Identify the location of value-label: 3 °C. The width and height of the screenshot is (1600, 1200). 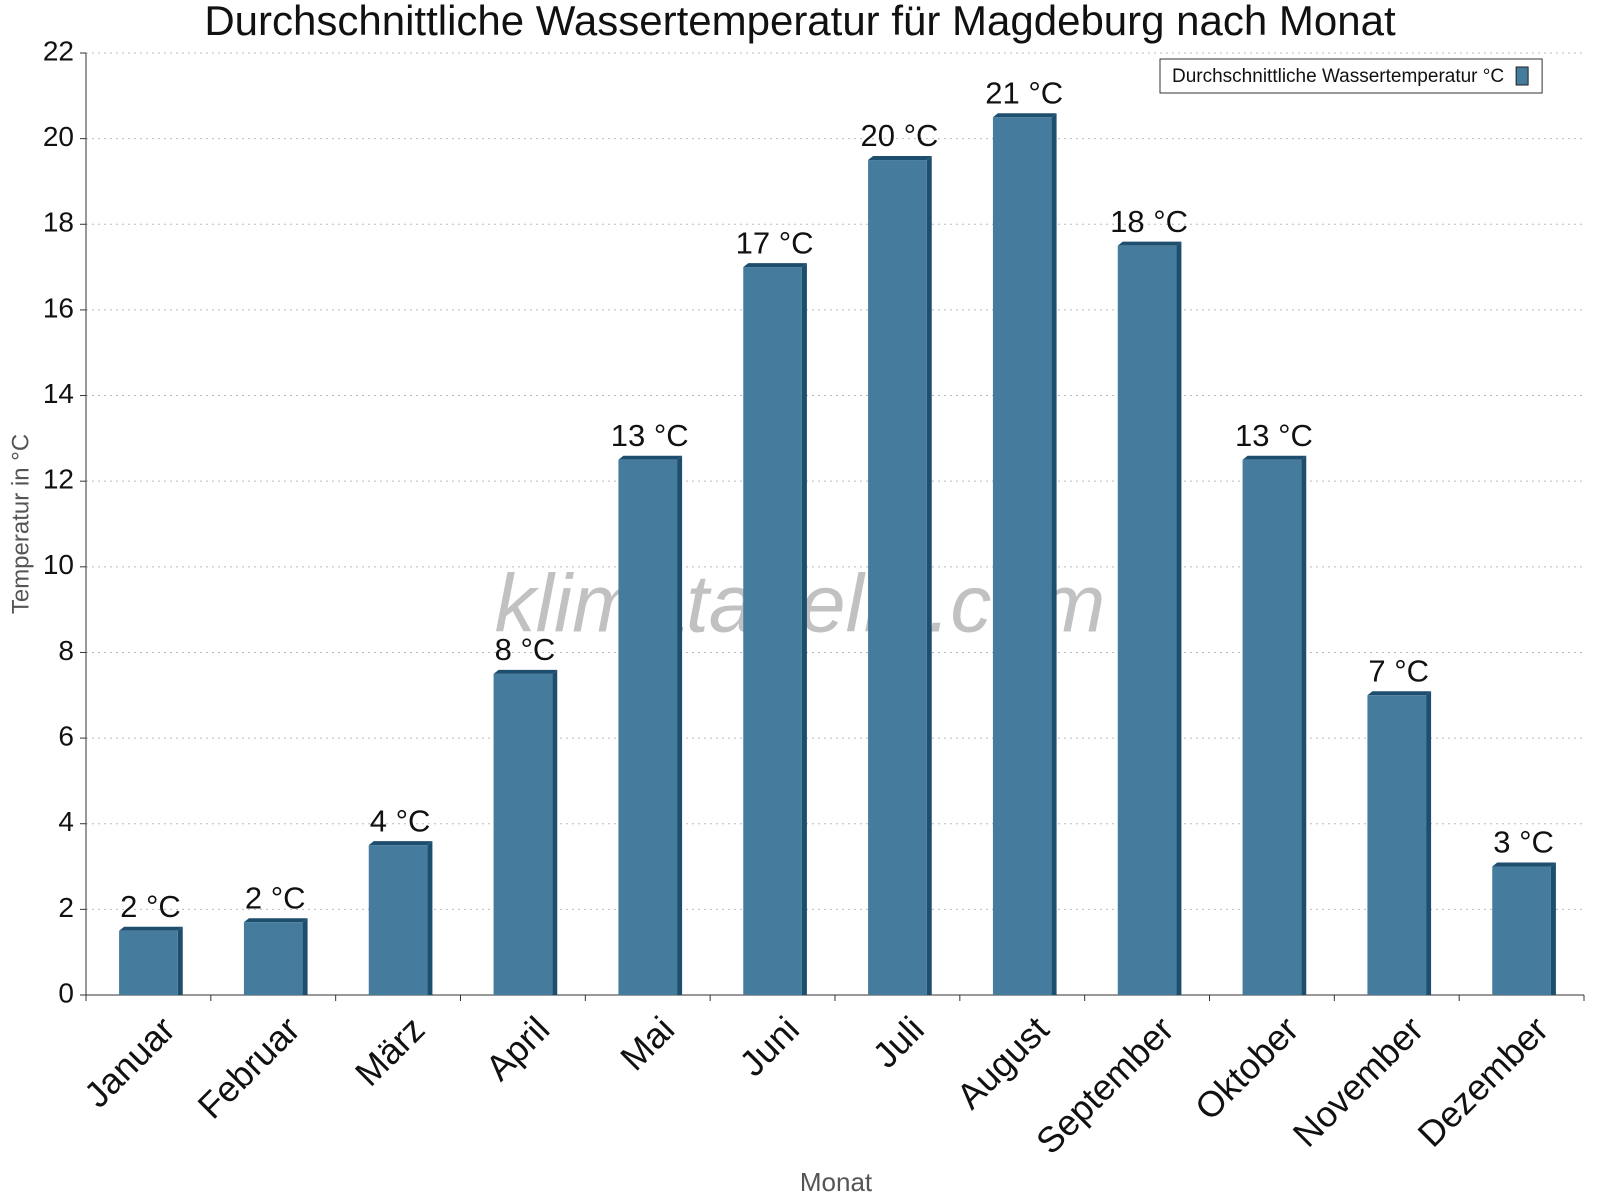
(1523, 842).